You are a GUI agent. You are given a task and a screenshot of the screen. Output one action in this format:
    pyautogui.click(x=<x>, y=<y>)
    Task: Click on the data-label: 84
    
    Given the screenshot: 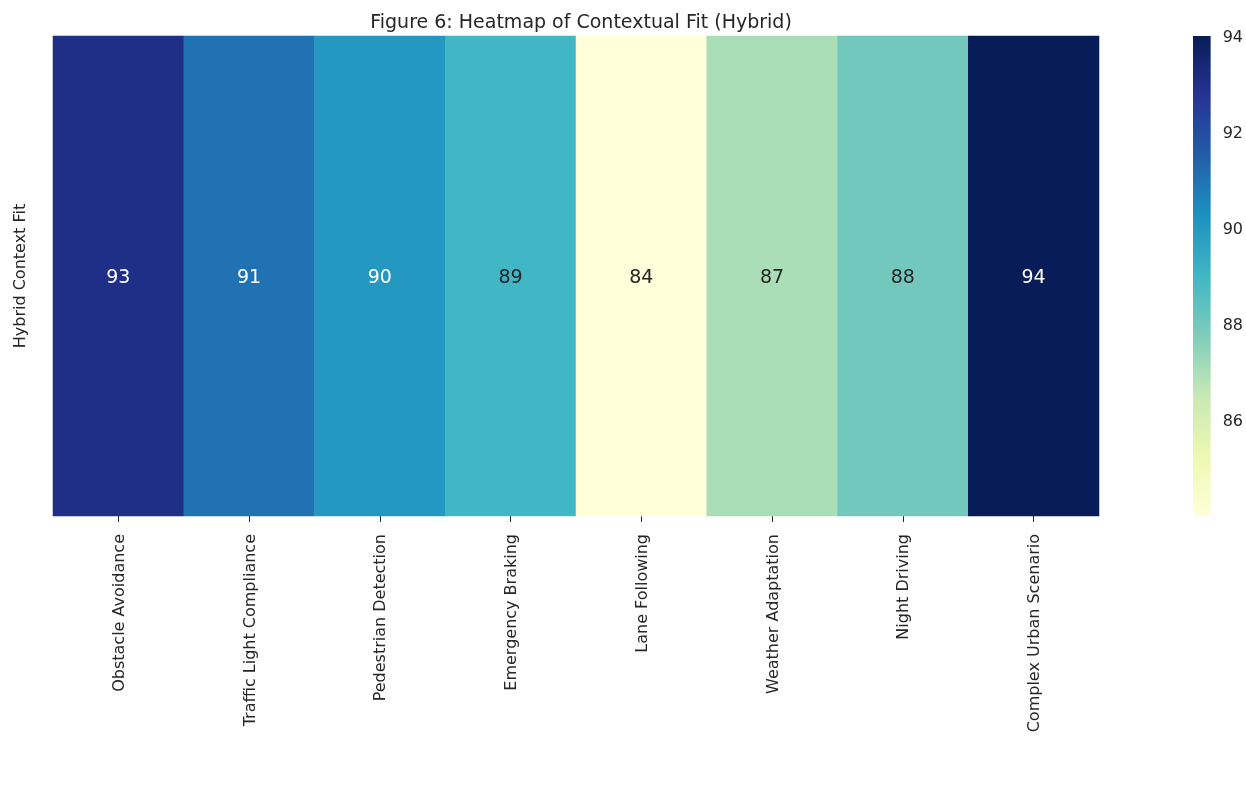 What is the action you would take?
    pyautogui.click(x=641, y=276)
    